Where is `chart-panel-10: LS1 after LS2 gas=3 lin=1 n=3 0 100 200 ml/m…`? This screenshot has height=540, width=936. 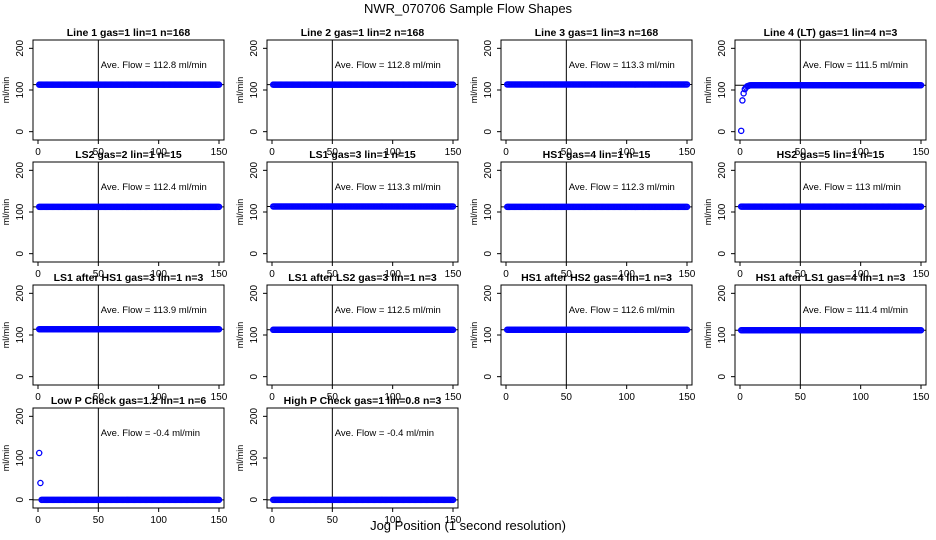
chart-panel-10: LS1 after LS2 gas=3 lin=1 n=3 0 100 200 ml/m… is located at coordinates (348, 337).